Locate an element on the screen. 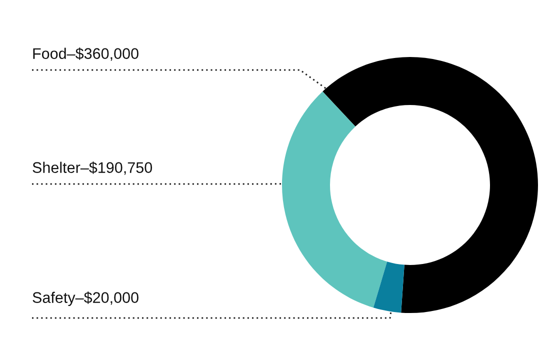  slice-label: Food–$360,000 is located at coordinates (85, 54).